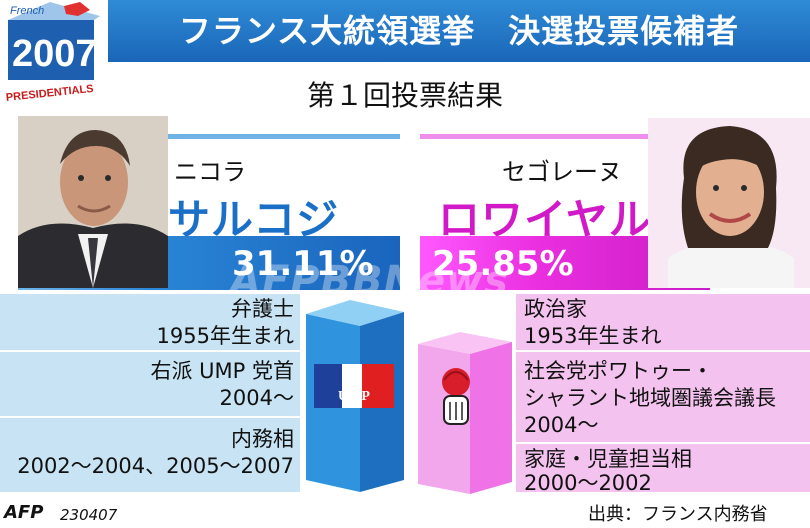  What do you see at coordinates (262, 309) in the screenshot?
I see `sarkozy-info-profession: 弁護士` at bounding box center [262, 309].